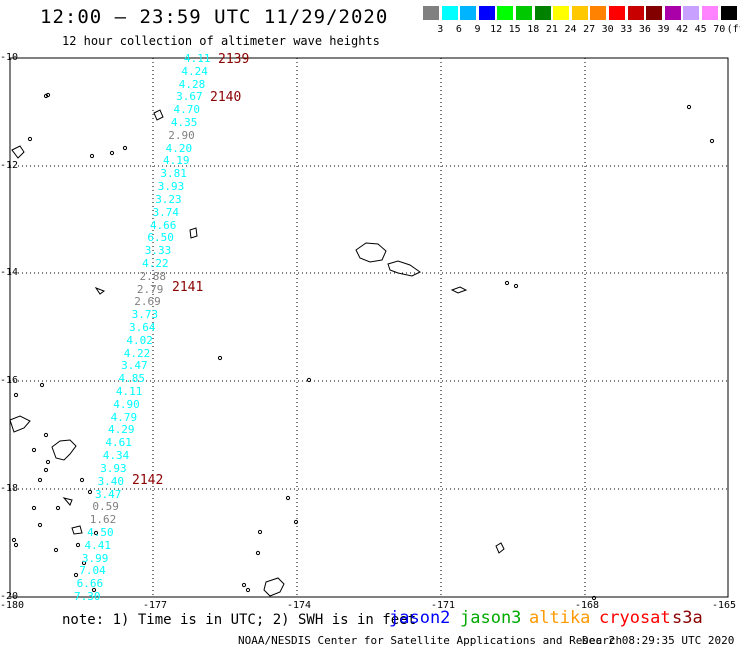 The width and height of the screenshot is (740, 650). I want to click on longitude-label: -177, so click(155, 605).